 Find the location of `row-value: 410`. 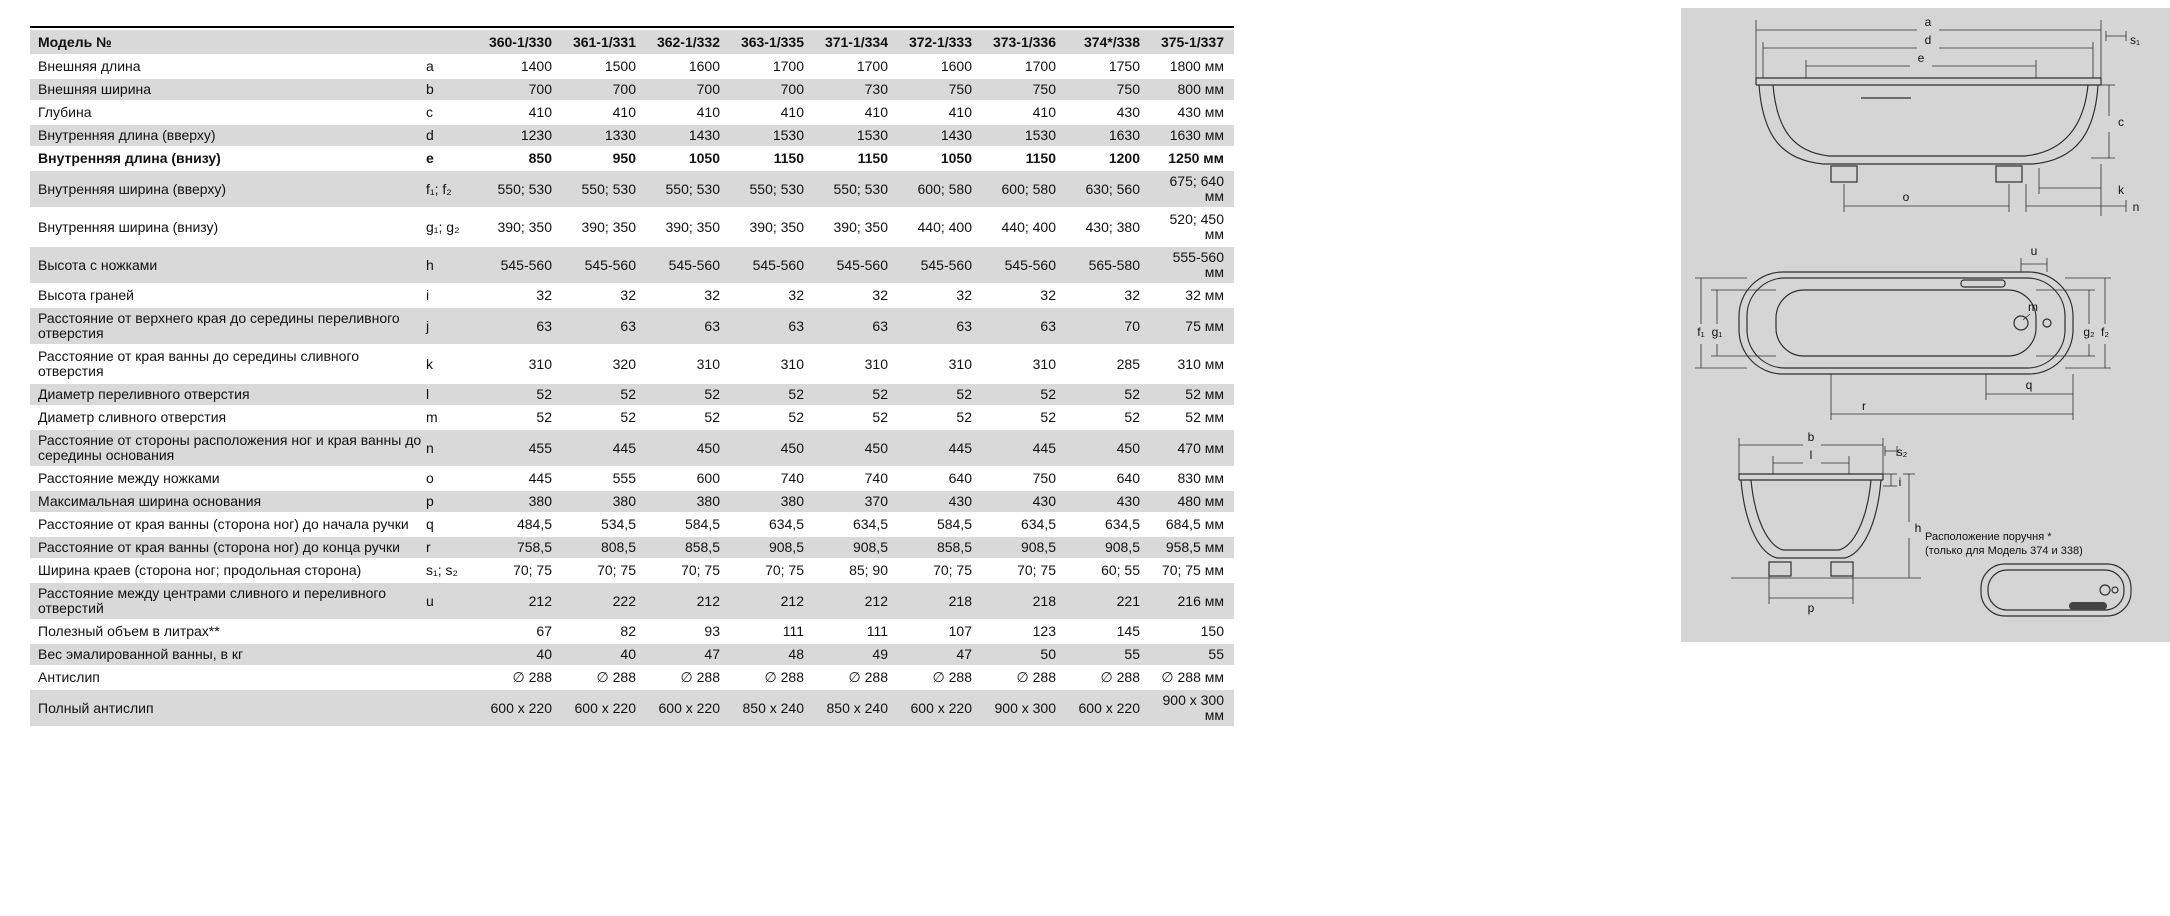

row-value: 410 is located at coordinates (876, 112).